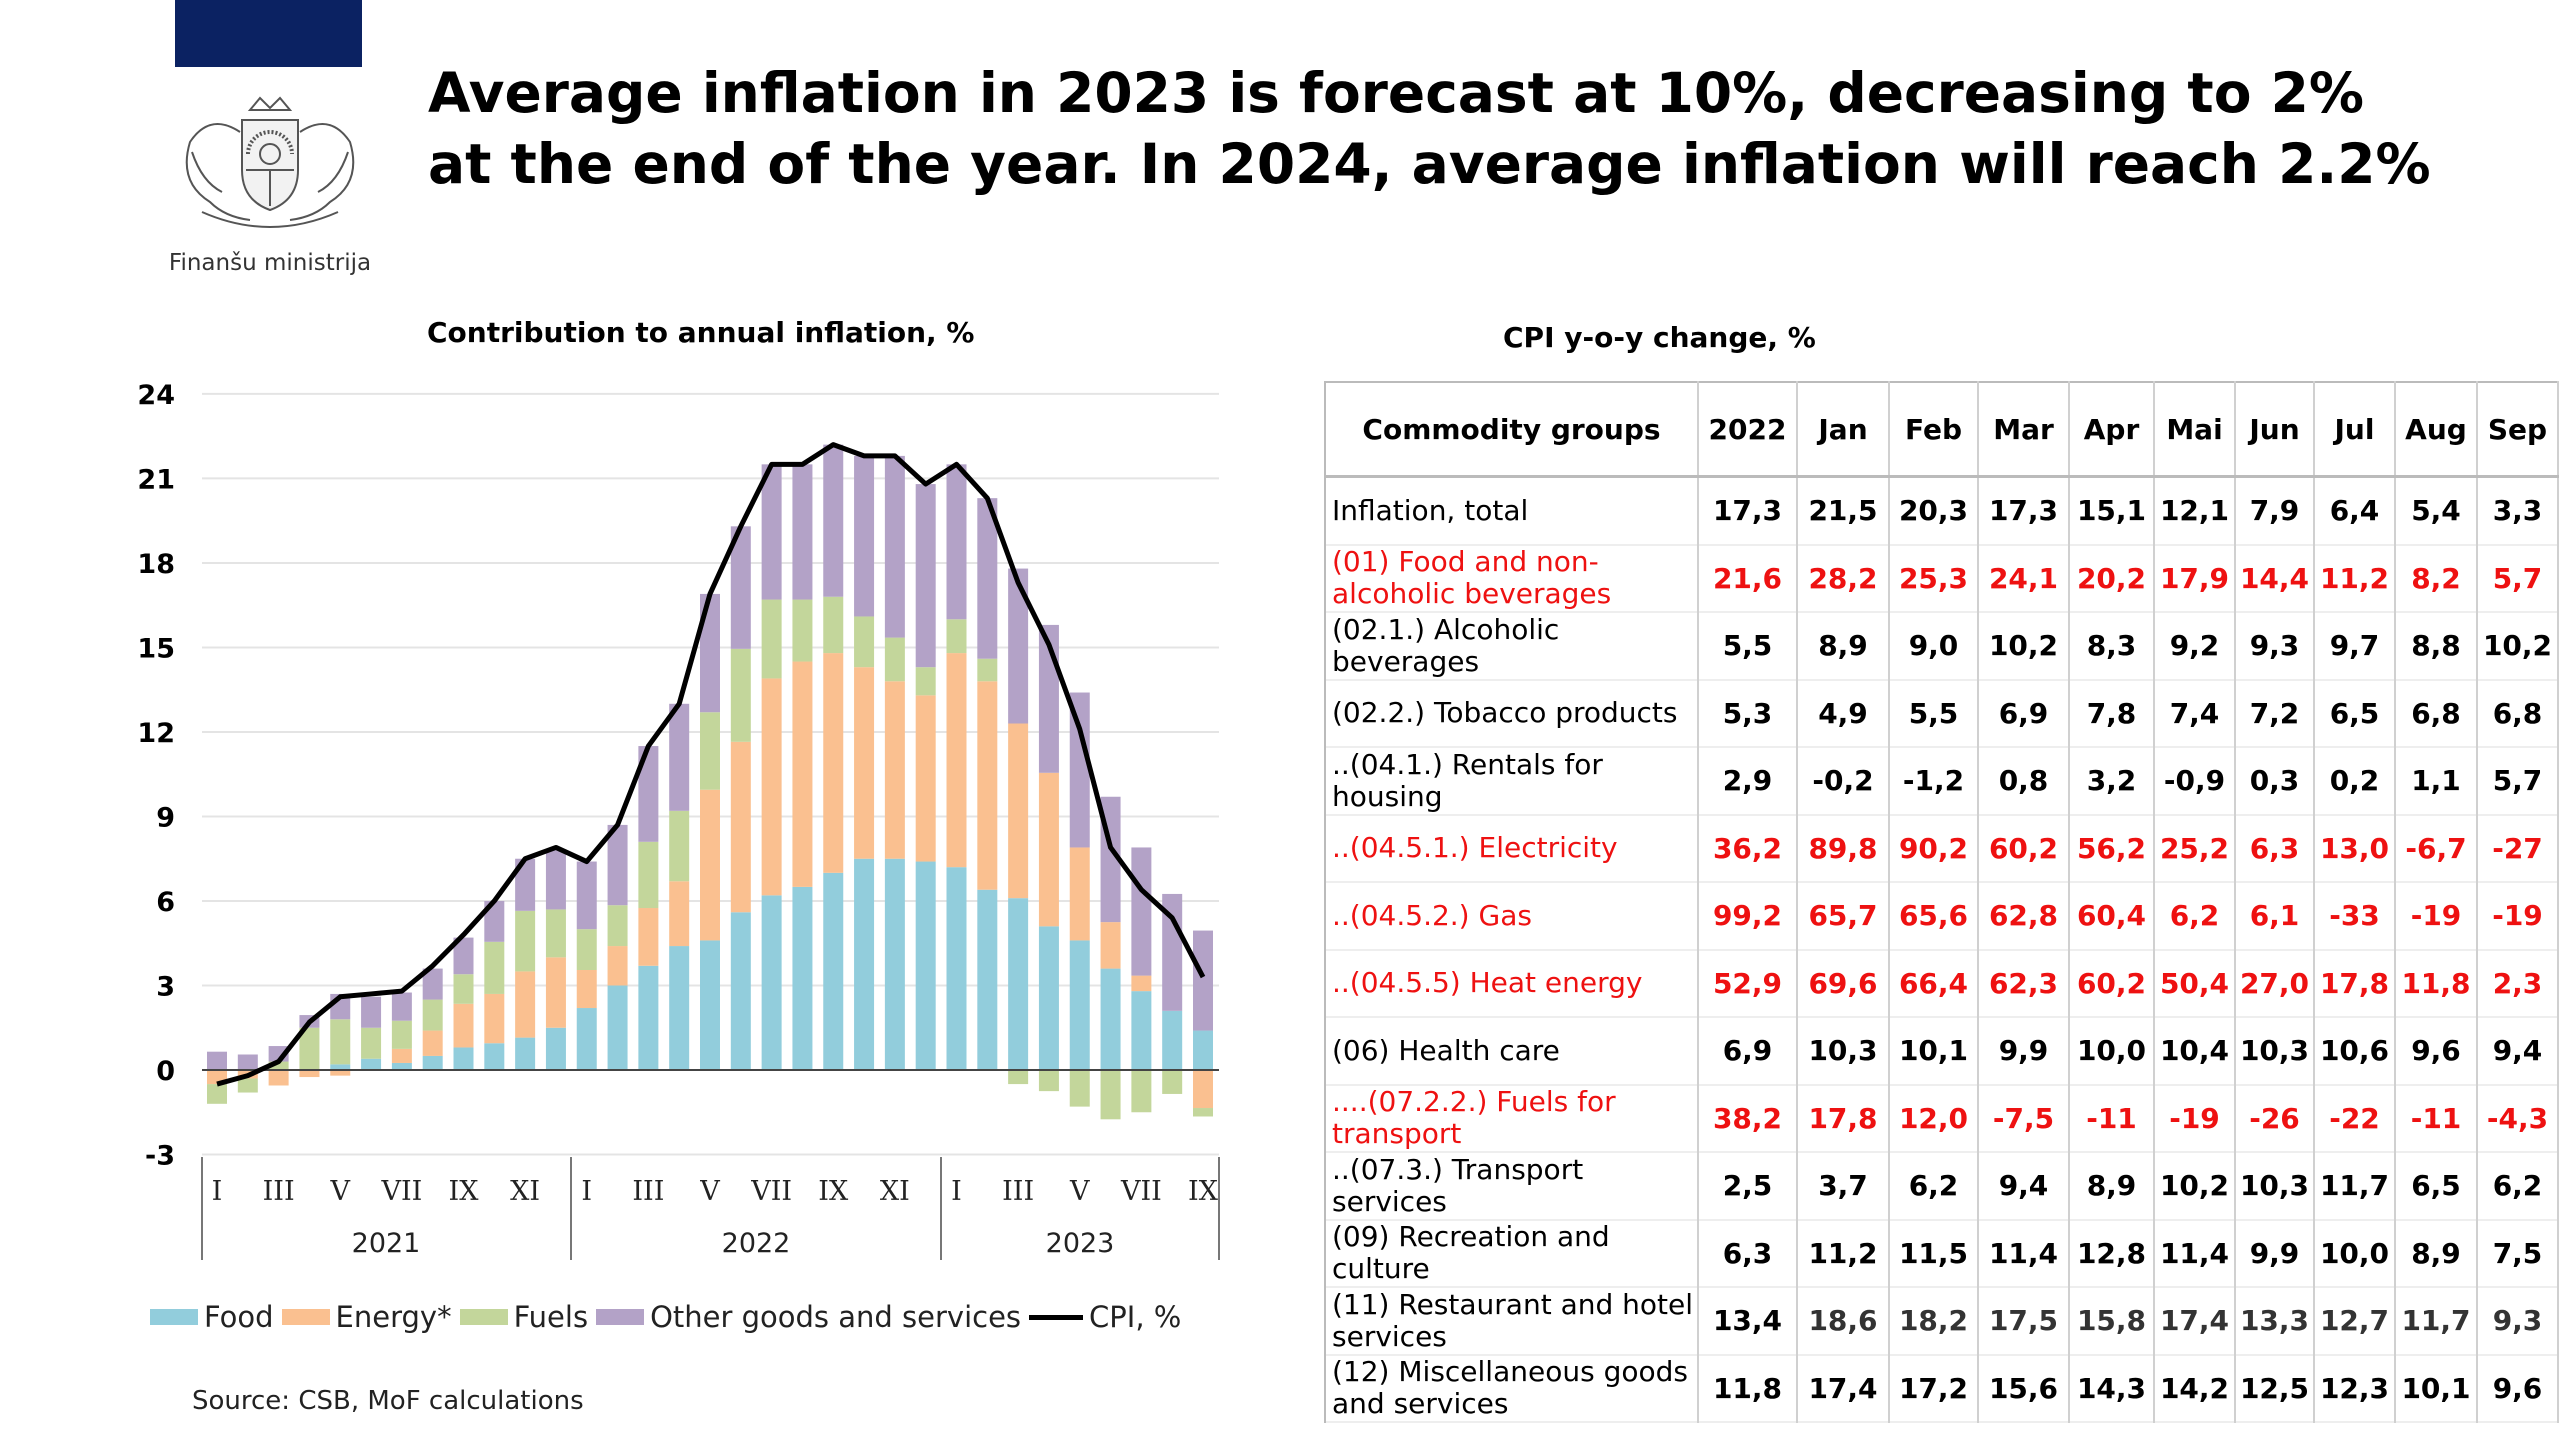 The height and width of the screenshot is (1440, 2560). What do you see at coordinates (2195, 916) in the screenshot?
I see `table-cell: 6,2` at bounding box center [2195, 916].